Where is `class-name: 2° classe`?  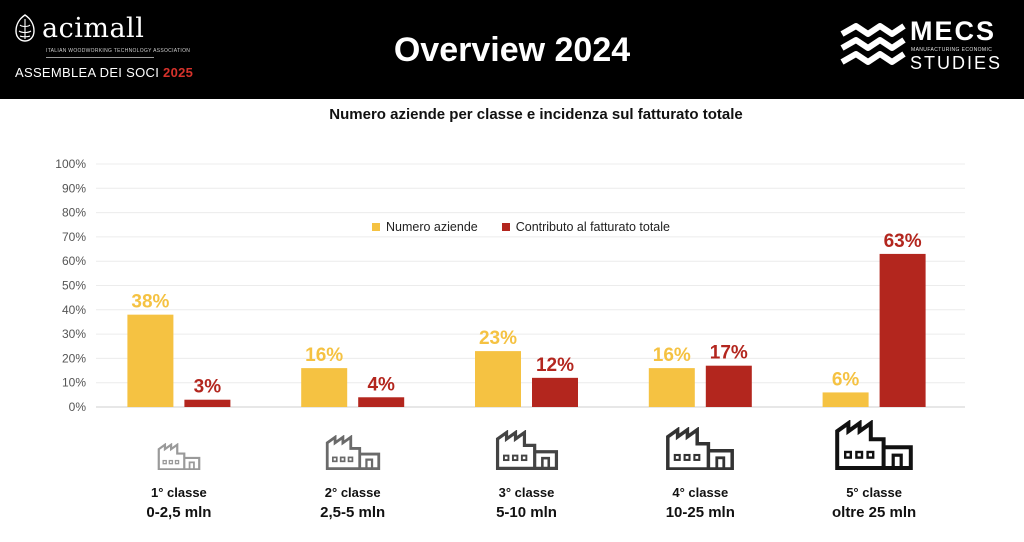 class-name: 2° classe is located at coordinates (352, 492).